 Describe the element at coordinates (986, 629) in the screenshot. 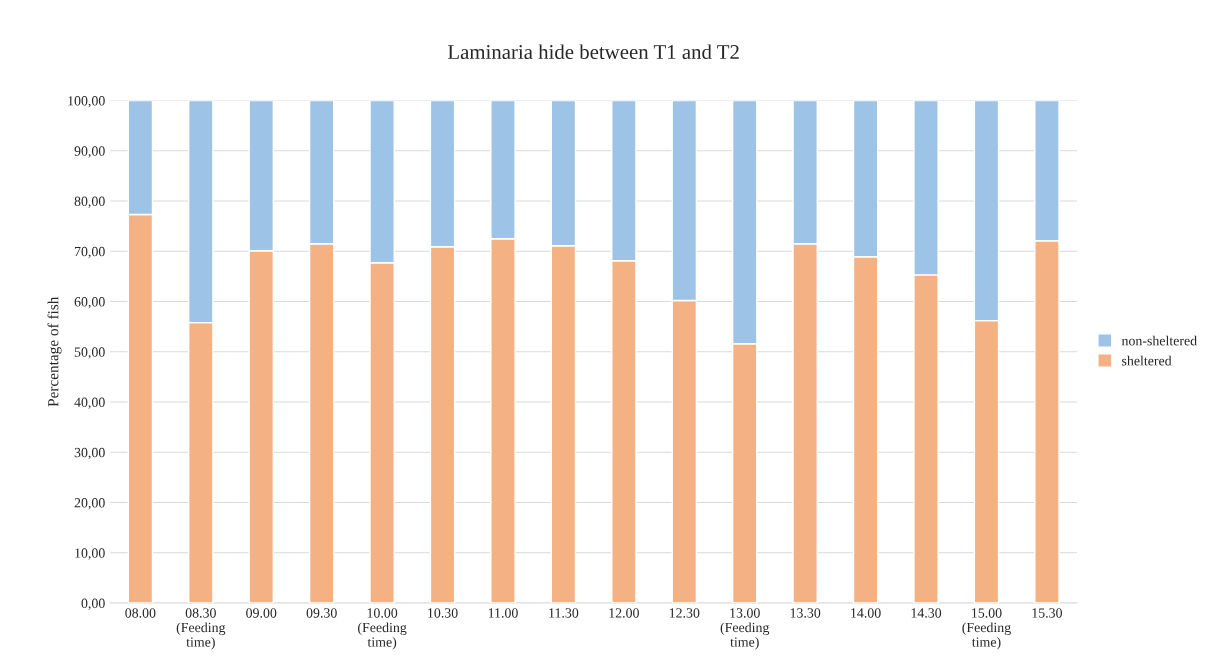

I see `x-tick-label: 15.00 (Feeding time)` at that location.